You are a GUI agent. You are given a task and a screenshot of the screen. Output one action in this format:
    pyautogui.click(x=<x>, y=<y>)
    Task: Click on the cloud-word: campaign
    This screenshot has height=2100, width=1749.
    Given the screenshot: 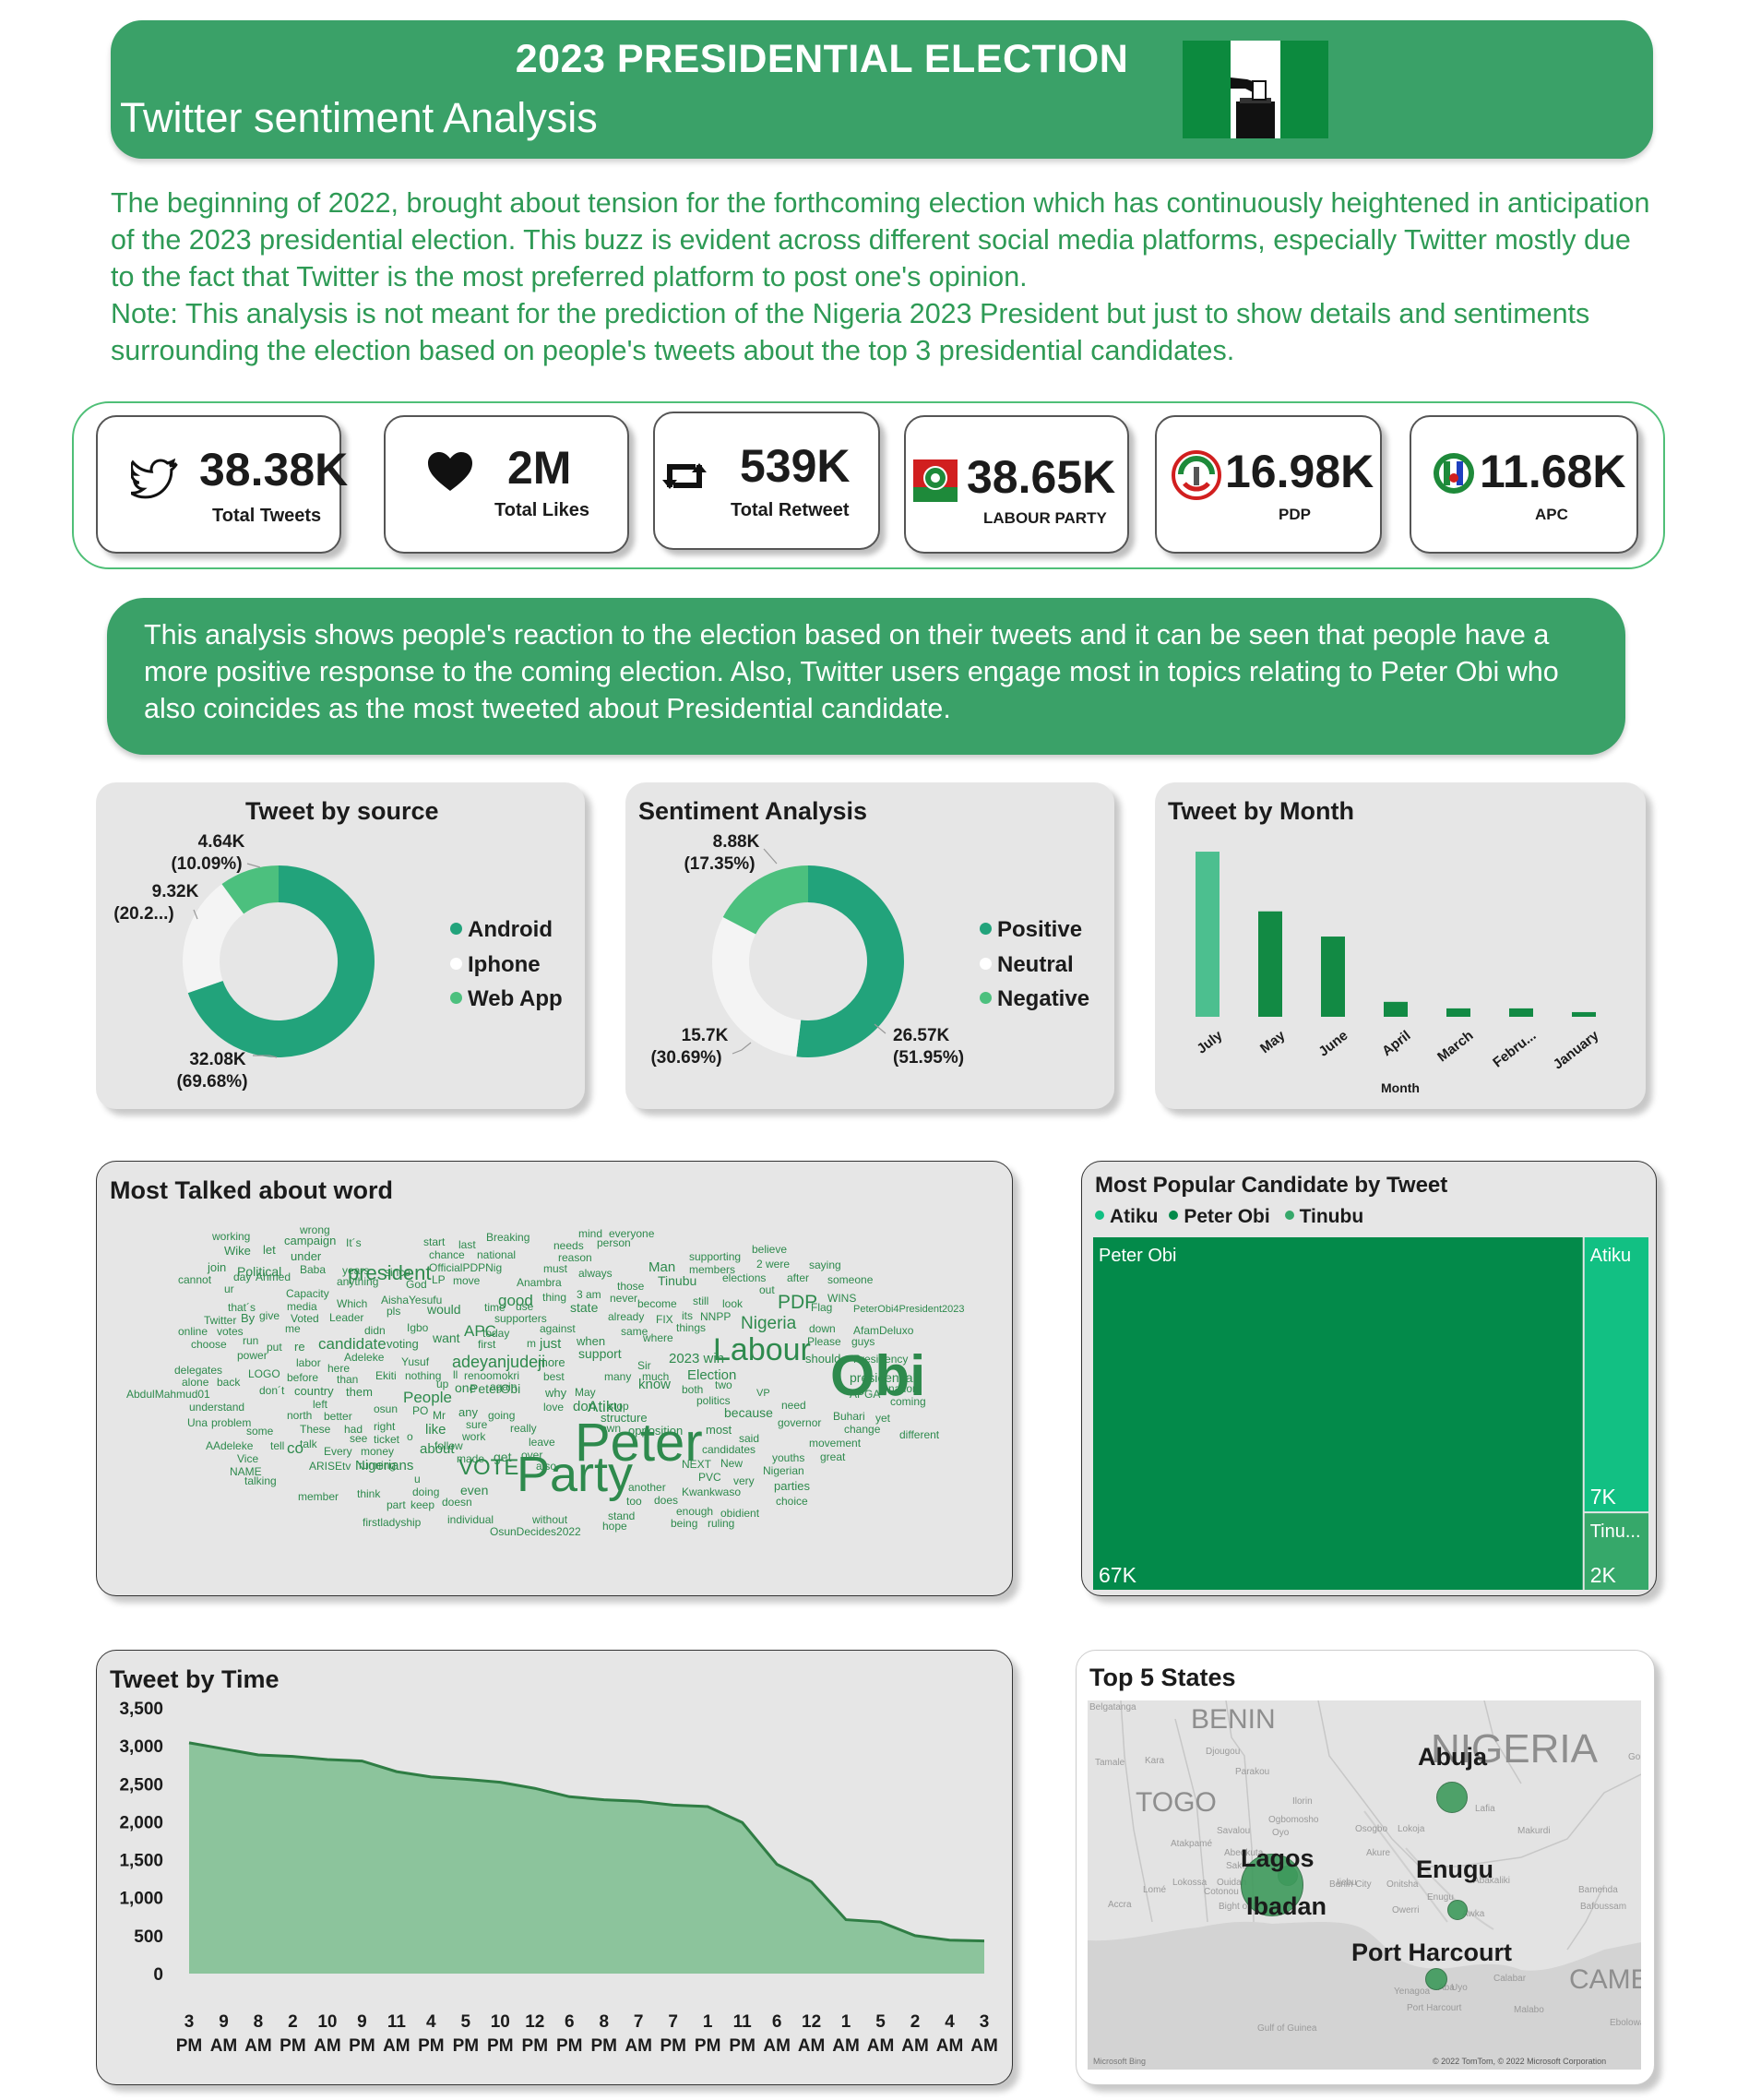 What is the action you would take?
    pyautogui.click(x=311, y=1240)
    